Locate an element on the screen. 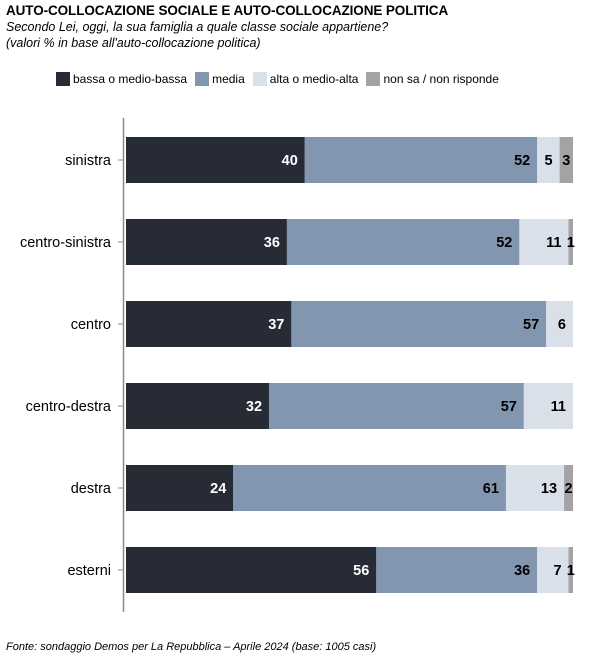 The width and height of the screenshot is (600, 661). data-label-centro-sinistra-2: 11 is located at coordinates (553, 243).